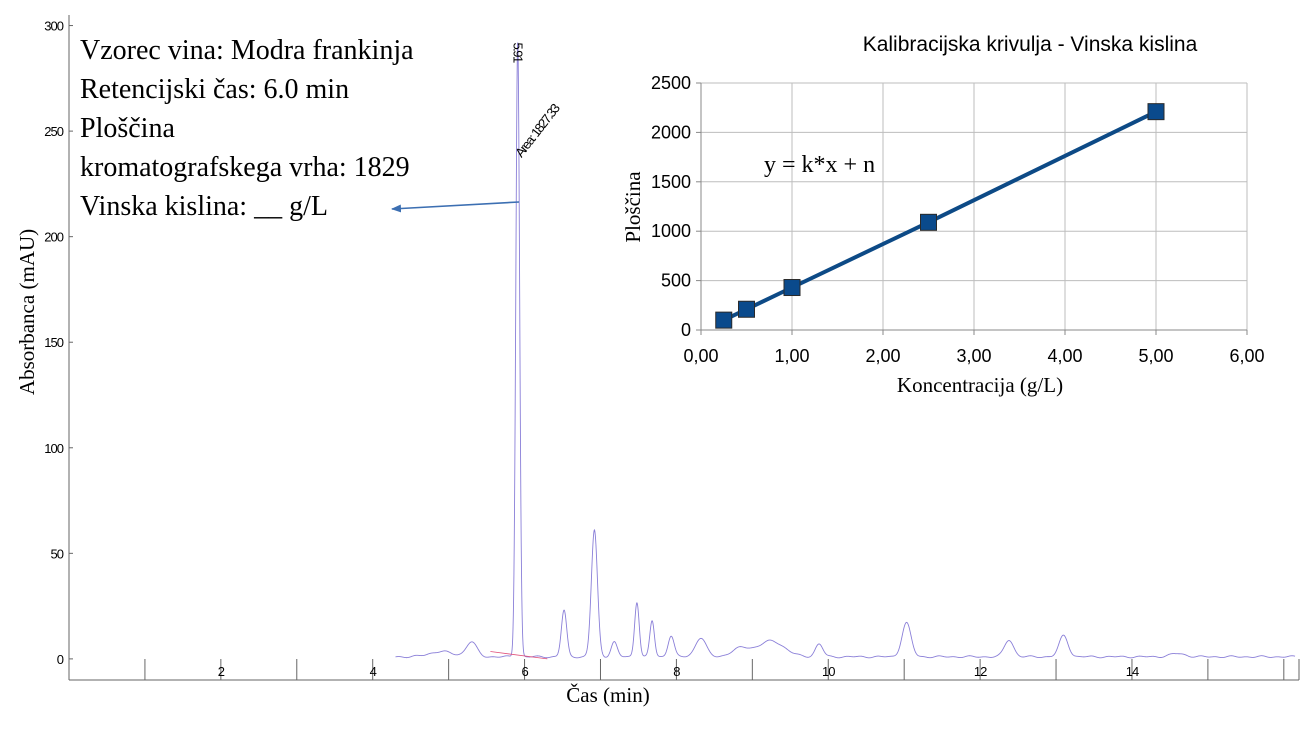 Image resolution: width=1306 pixels, height=731 pixels. I want to click on annotation-line-area-value: kromatografskega vrha: 1829, so click(245, 167).